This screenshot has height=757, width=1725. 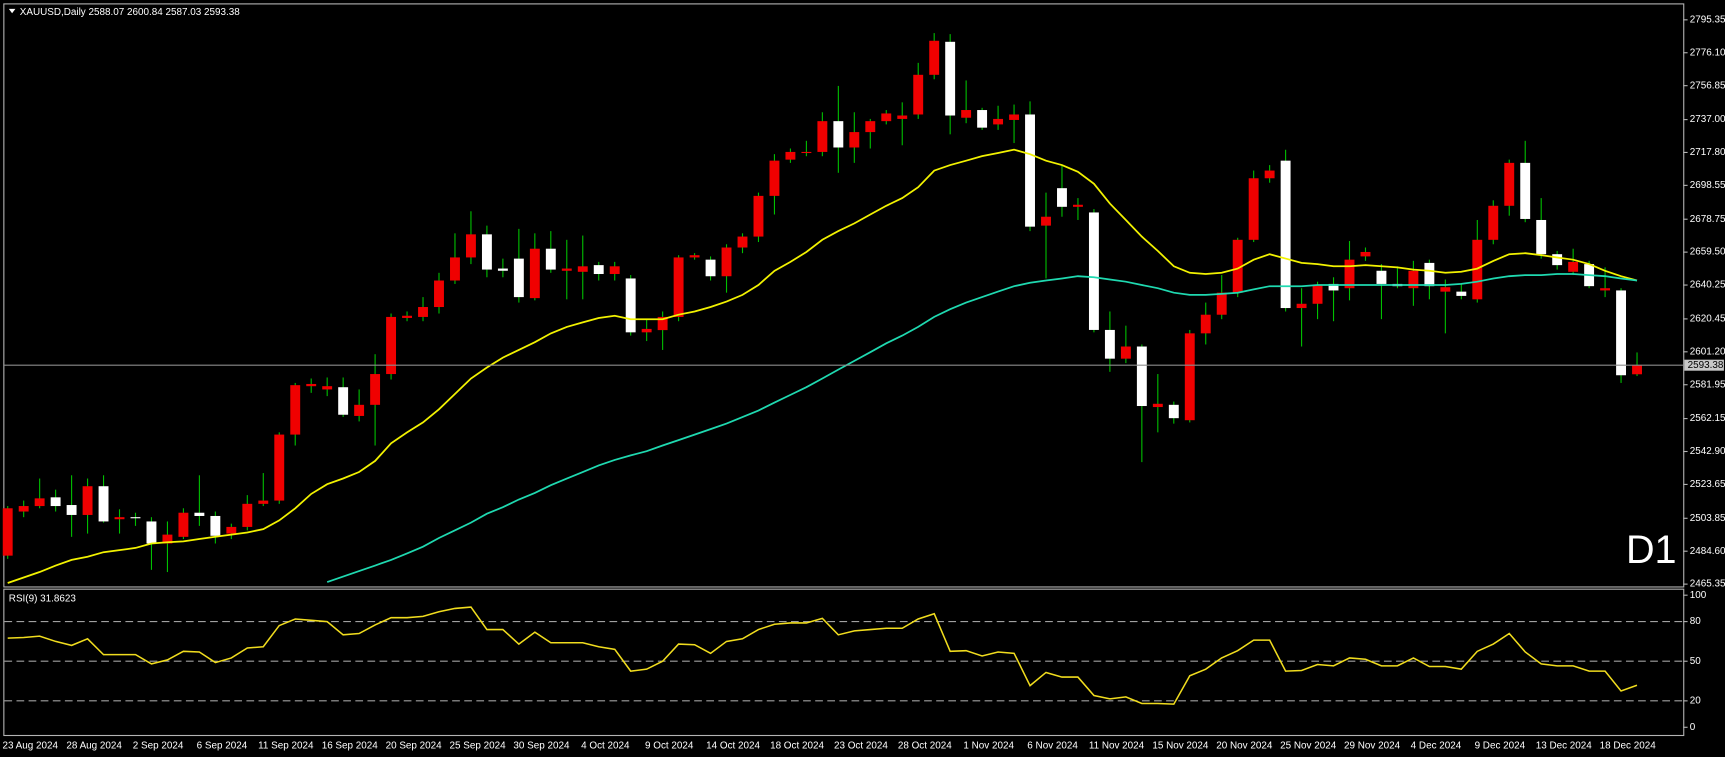 What do you see at coordinates (222, 746) in the screenshot?
I see `x-tick-label: 6 Sep 2024` at bounding box center [222, 746].